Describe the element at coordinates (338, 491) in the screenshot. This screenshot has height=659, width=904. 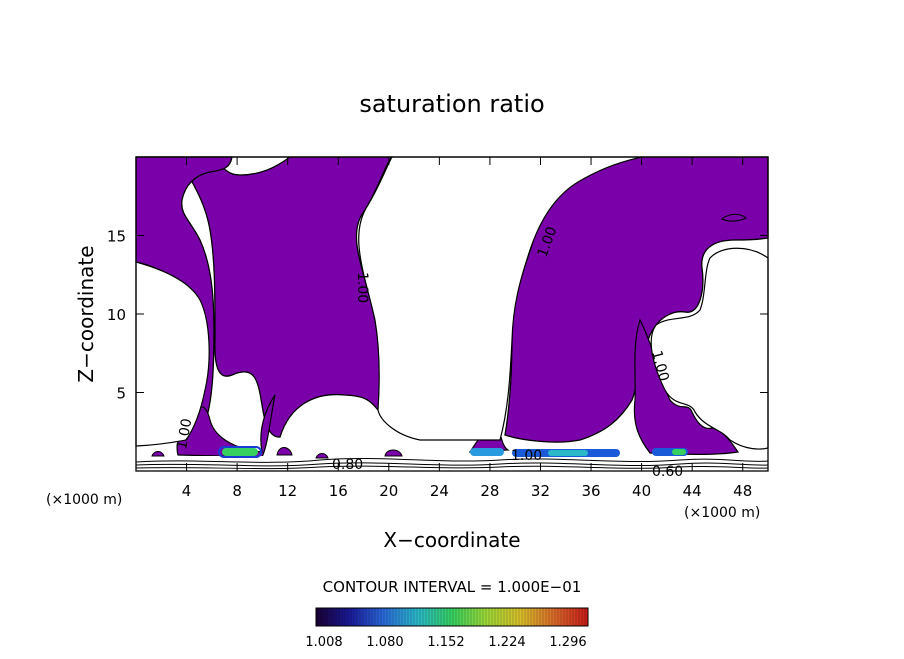
I see `x-tick-label: 16` at that location.